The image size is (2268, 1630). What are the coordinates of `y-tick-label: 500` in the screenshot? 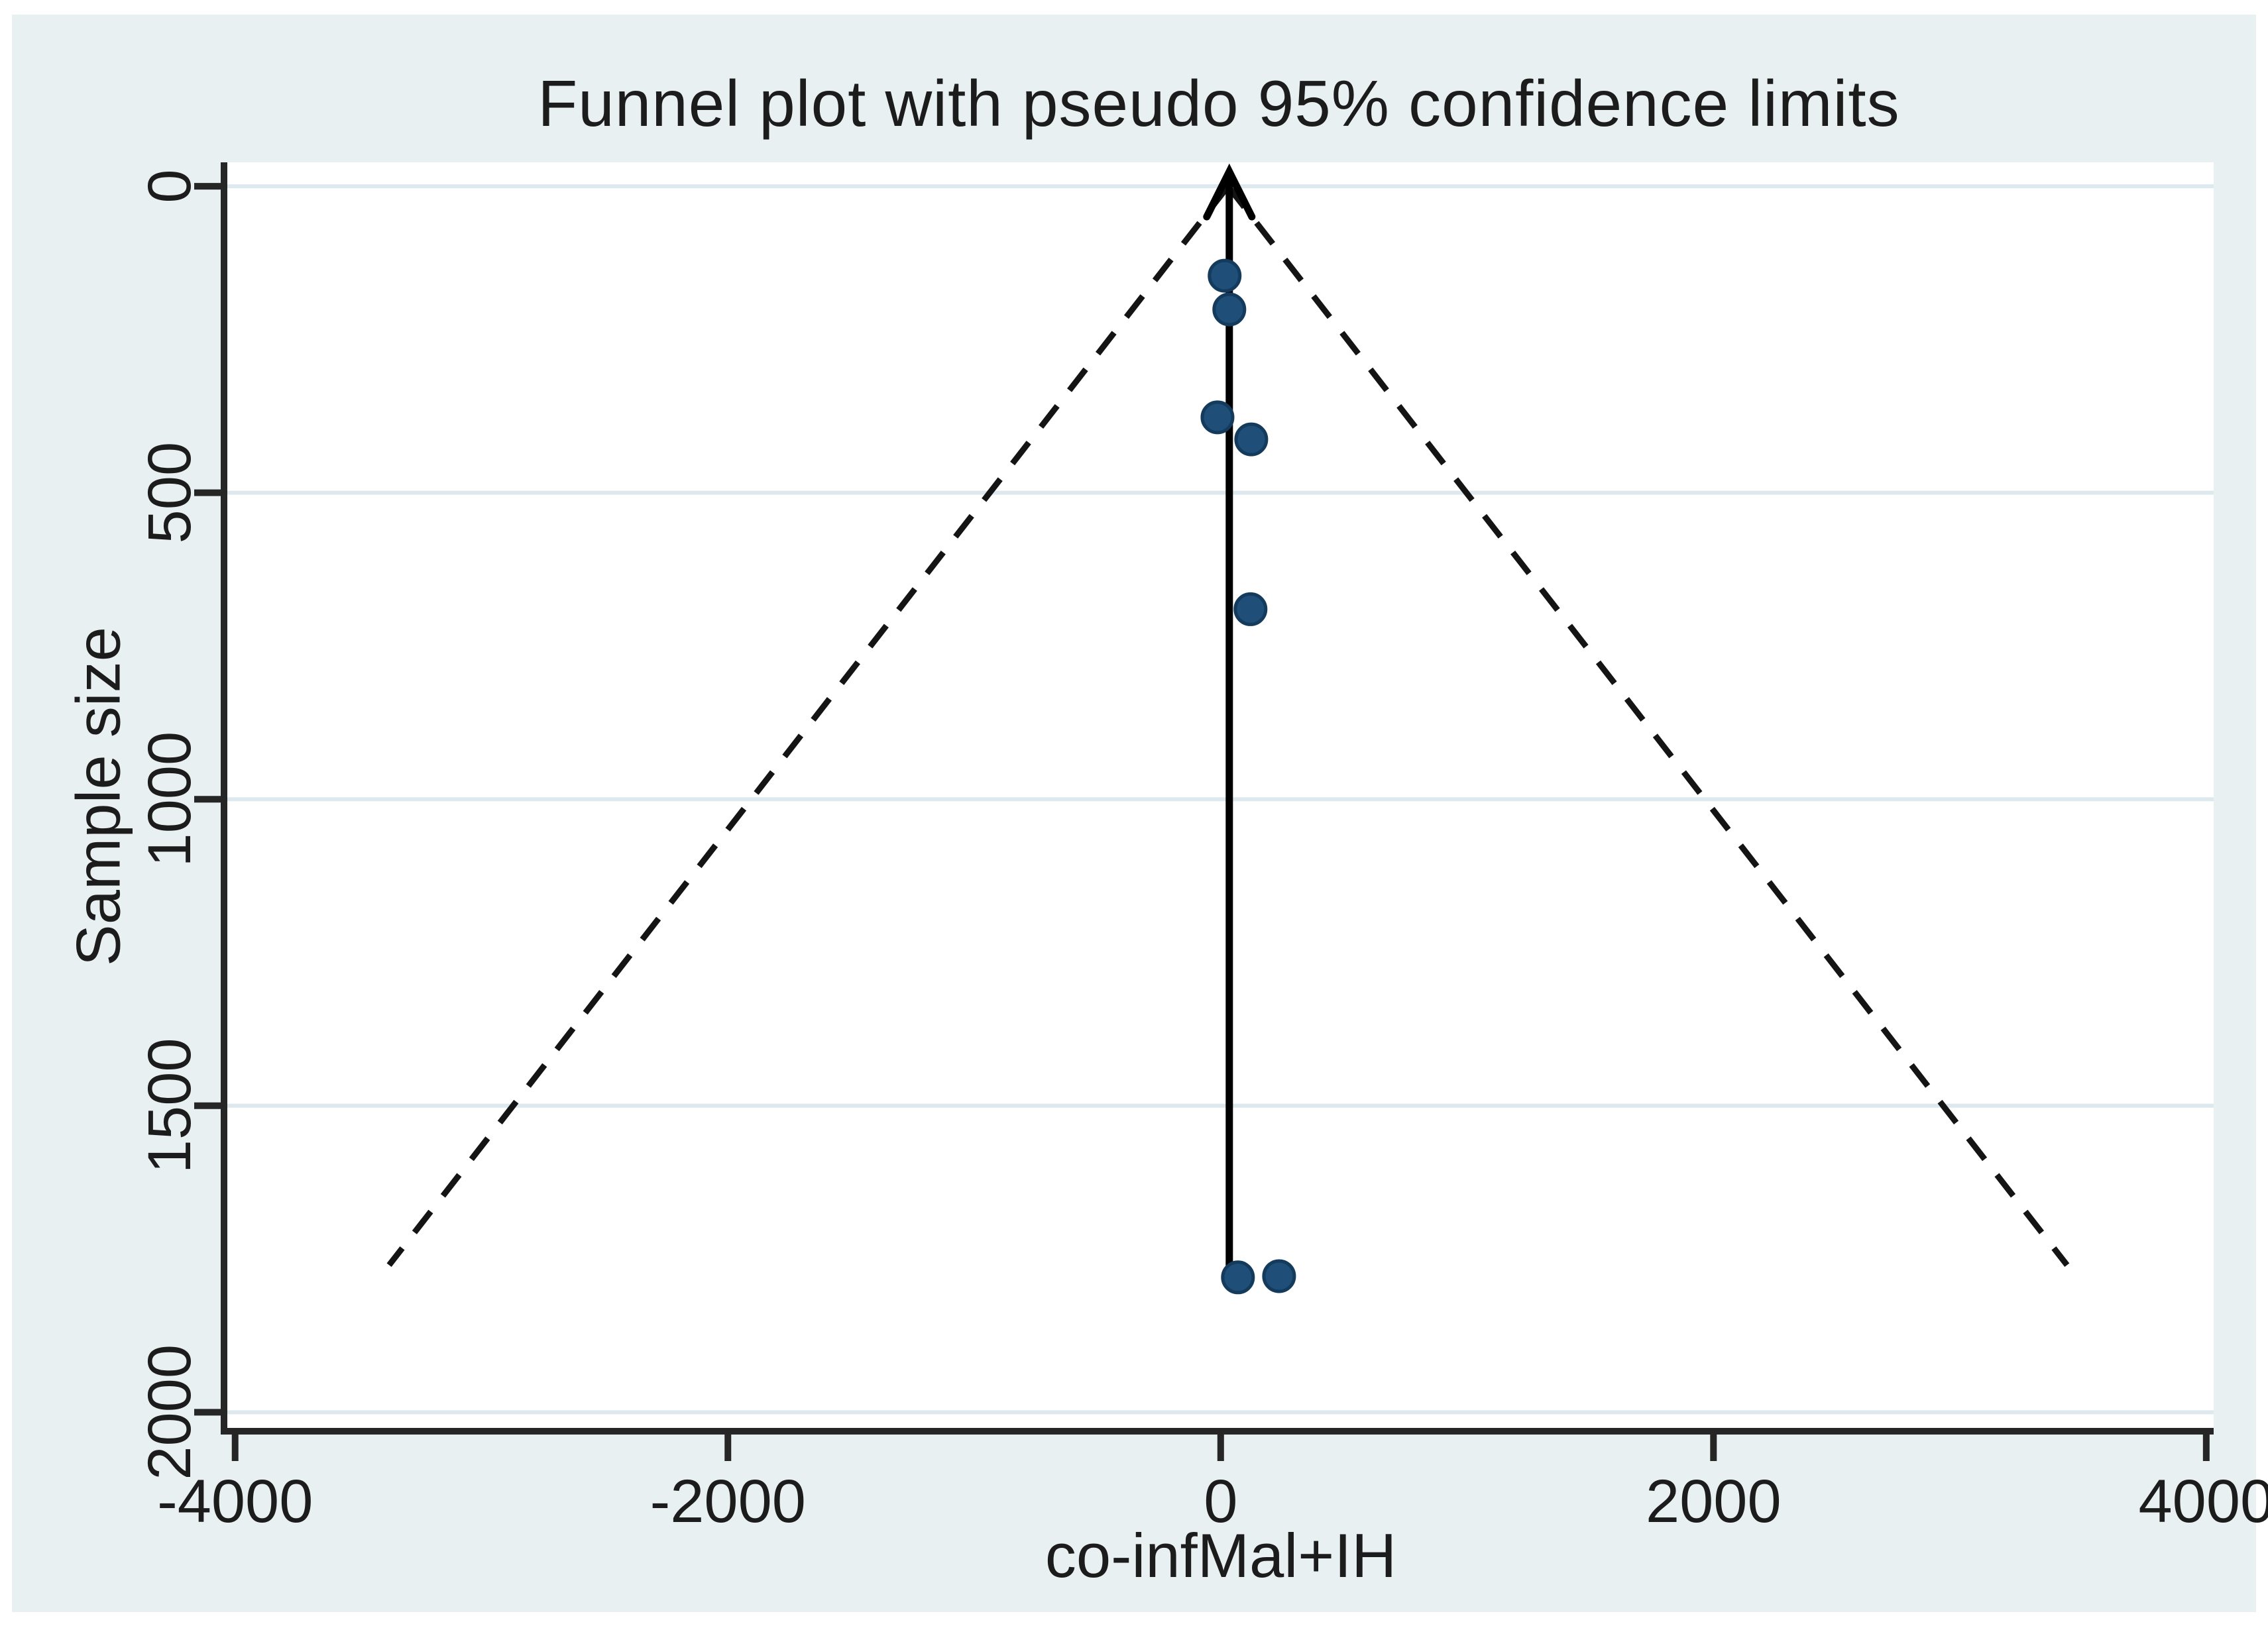 It's located at (169, 493).